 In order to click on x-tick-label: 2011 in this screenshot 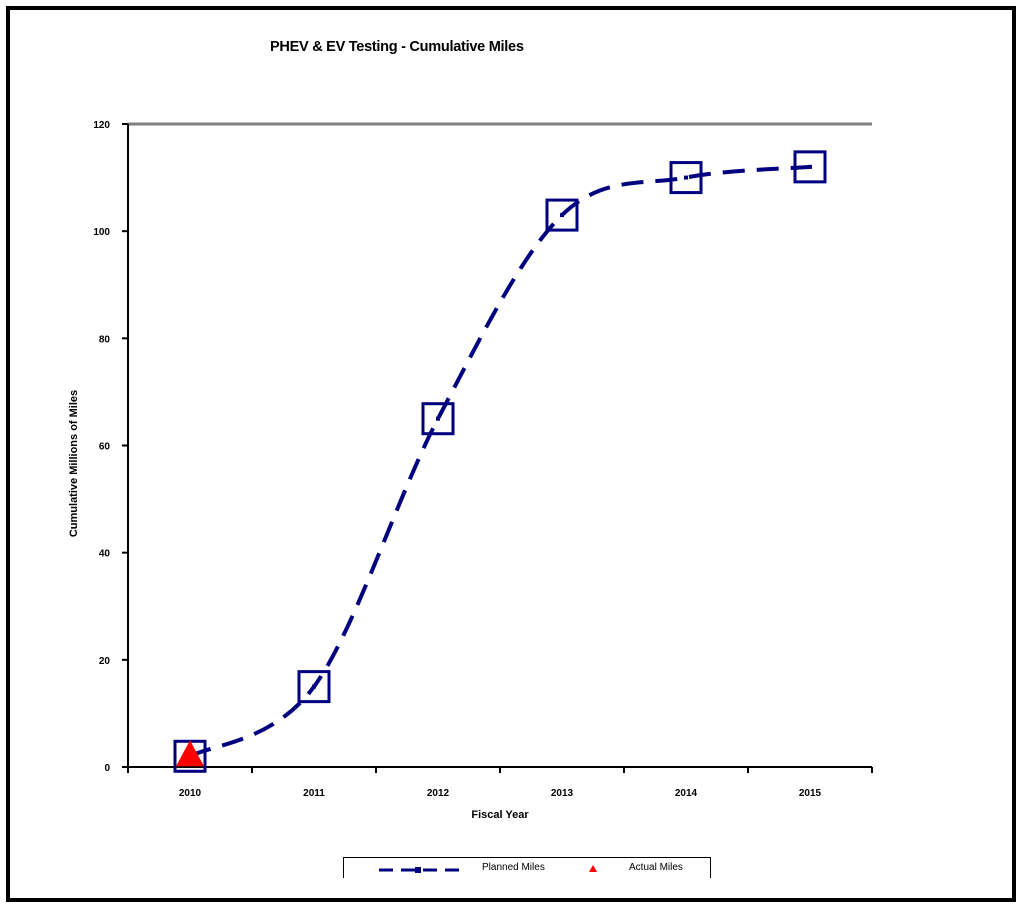, I will do `click(314, 793)`.